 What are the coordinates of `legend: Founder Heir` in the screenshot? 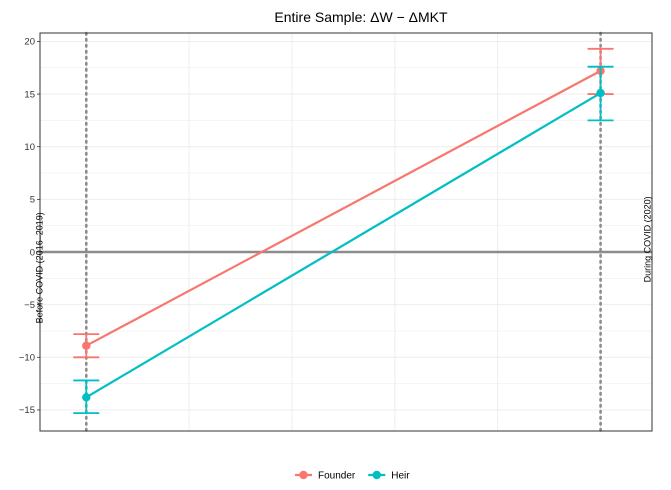 It's located at (352, 476).